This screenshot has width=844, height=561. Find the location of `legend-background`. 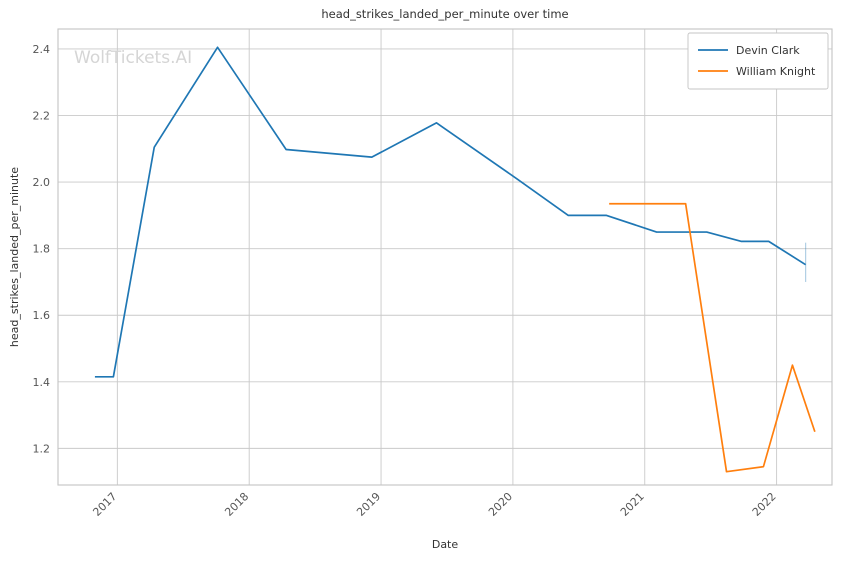

legend-background is located at coordinates (758, 61).